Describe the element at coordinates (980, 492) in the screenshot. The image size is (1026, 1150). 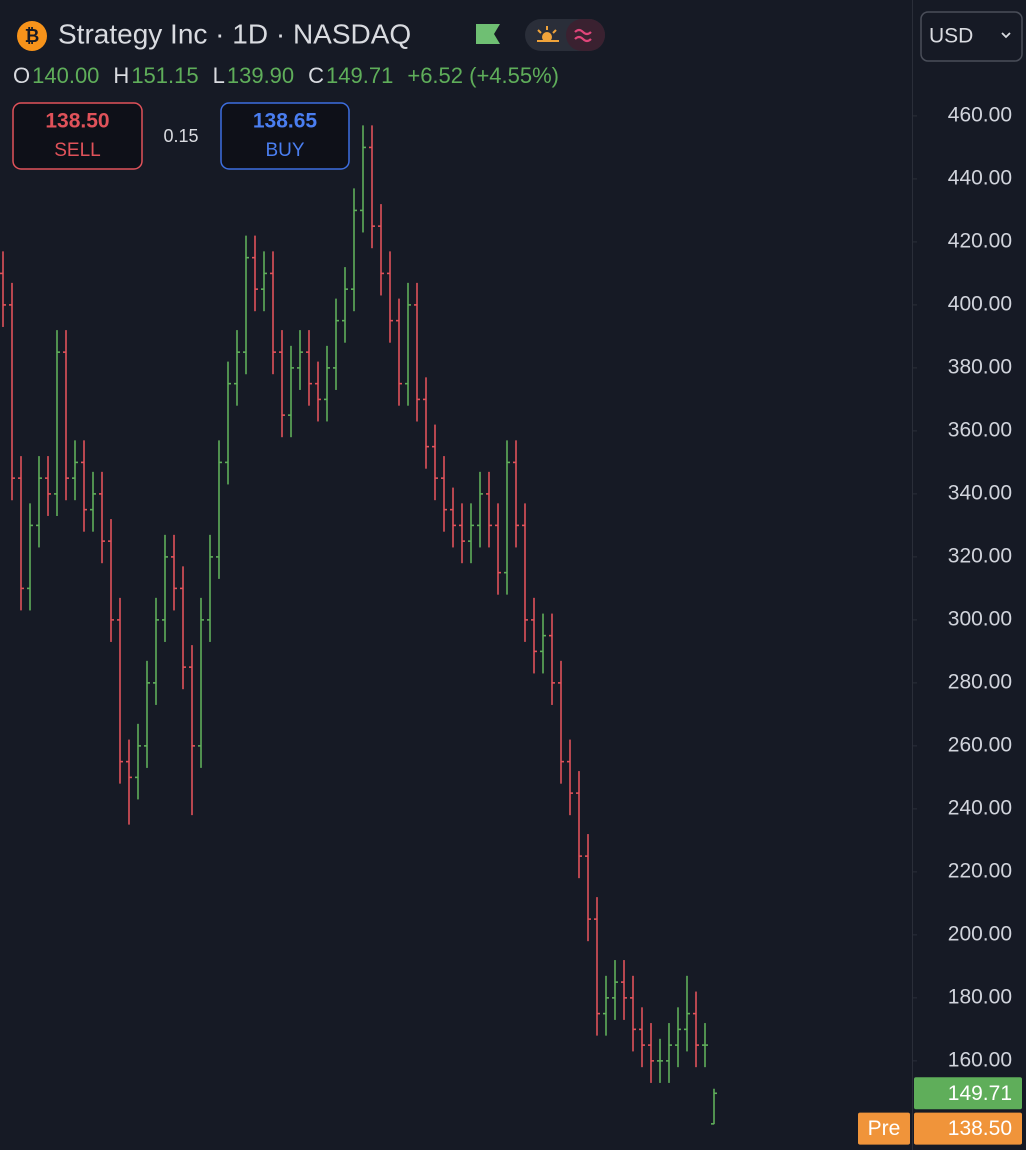
I see `y-tick-label: 340.00` at that location.